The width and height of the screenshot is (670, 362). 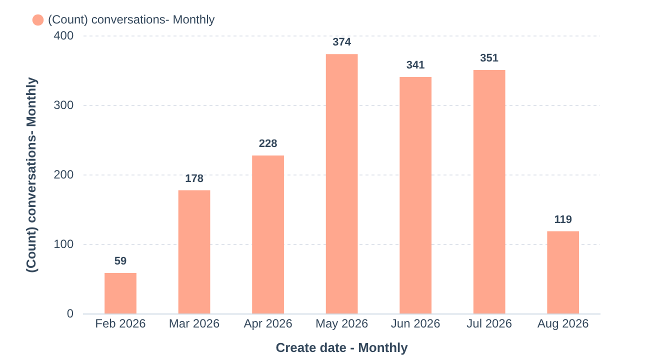 What do you see at coordinates (342, 347) in the screenshot?
I see `x-axis-title: Create date - Monthly` at bounding box center [342, 347].